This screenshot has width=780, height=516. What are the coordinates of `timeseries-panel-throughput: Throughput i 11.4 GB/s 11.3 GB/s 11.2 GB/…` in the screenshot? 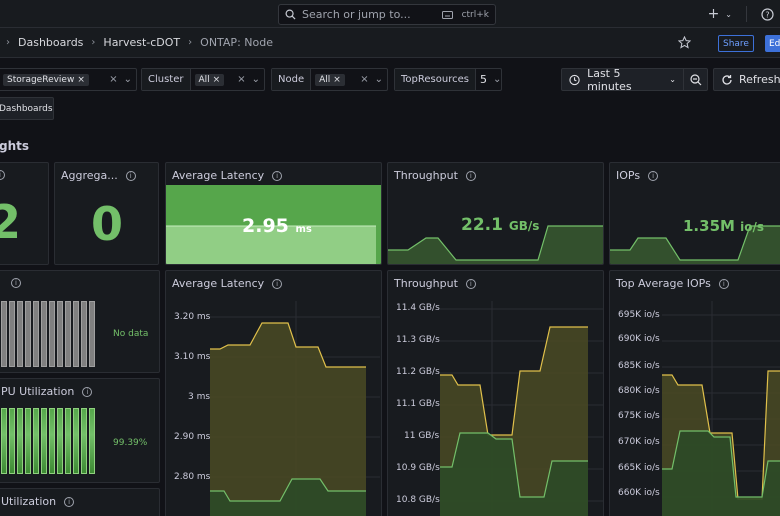 It's located at (495, 393).